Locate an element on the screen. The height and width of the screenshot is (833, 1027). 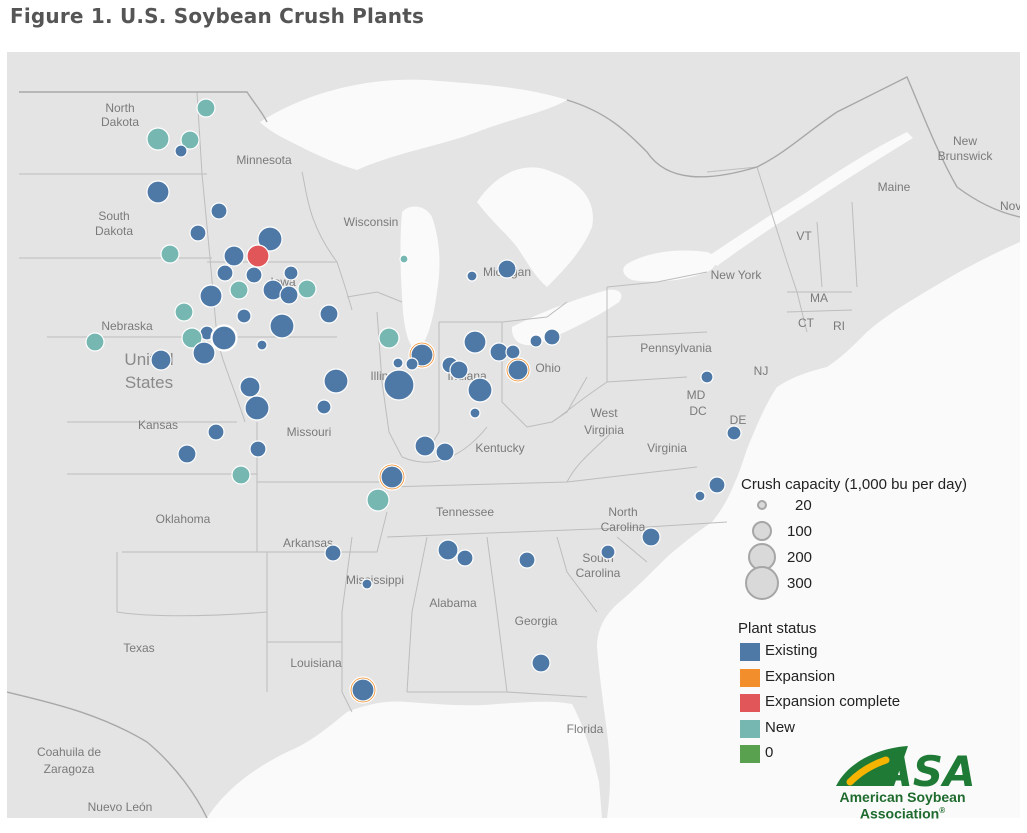
status-legend-title: Plant status is located at coordinates (777, 628).